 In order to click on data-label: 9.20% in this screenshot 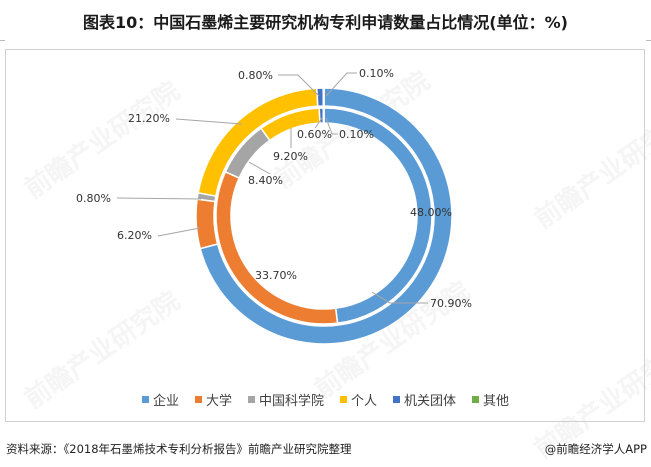, I will do `click(290, 156)`.